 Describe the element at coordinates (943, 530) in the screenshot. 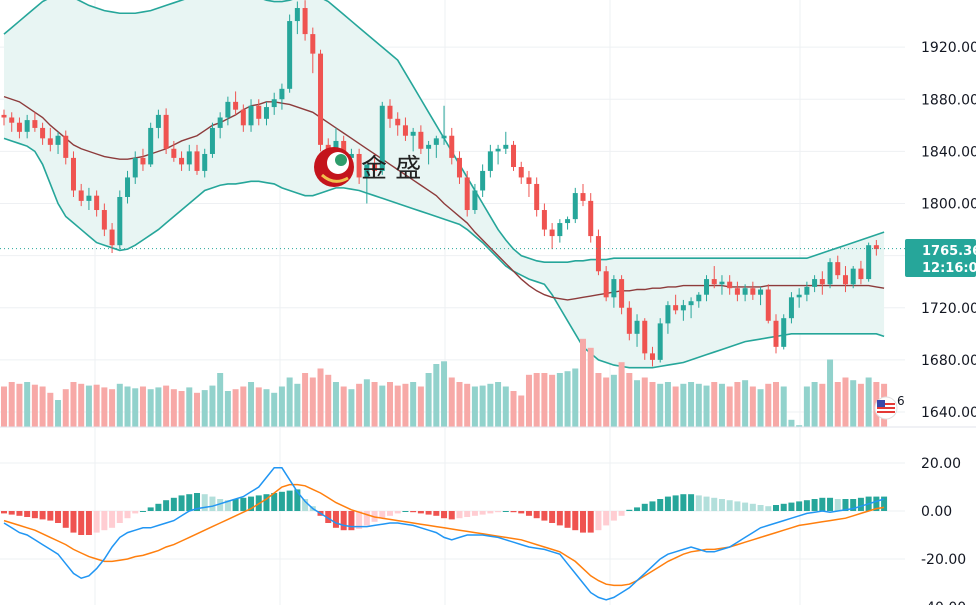

I see `macd-axis: 20.00 0.00 -20.00 -40.00` at that location.